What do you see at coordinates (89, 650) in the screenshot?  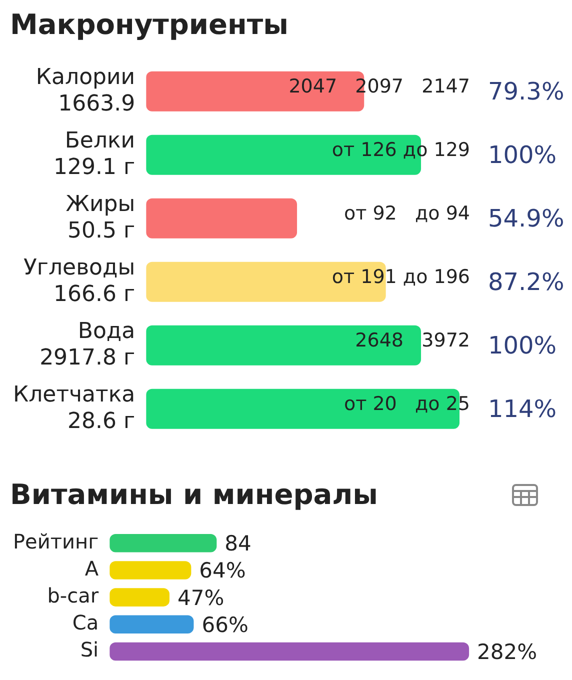 I see `y-tick-label: Si` at bounding box center [89, 650].